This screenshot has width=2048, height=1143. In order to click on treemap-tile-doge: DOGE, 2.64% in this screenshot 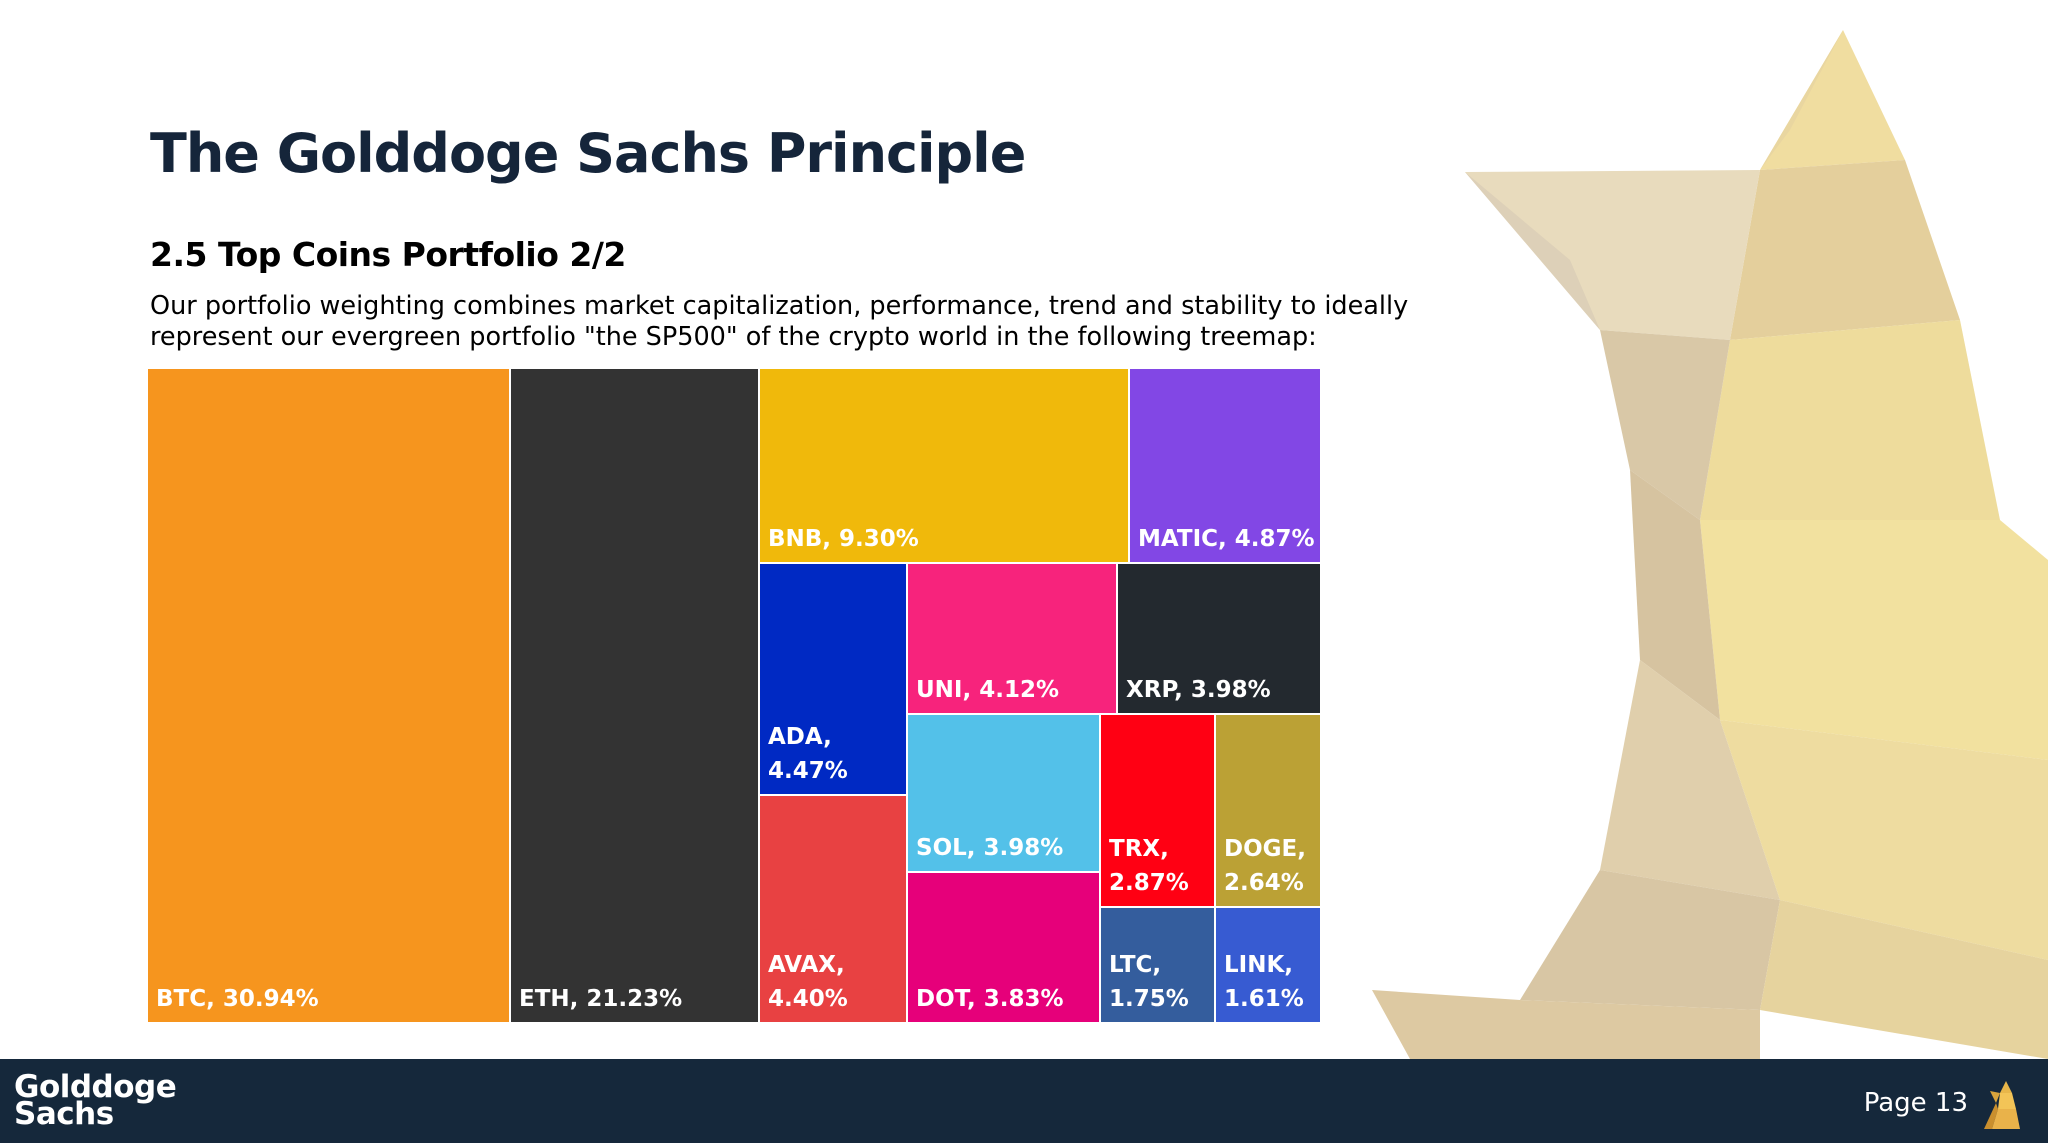, I will do `click(1268, 810)`.